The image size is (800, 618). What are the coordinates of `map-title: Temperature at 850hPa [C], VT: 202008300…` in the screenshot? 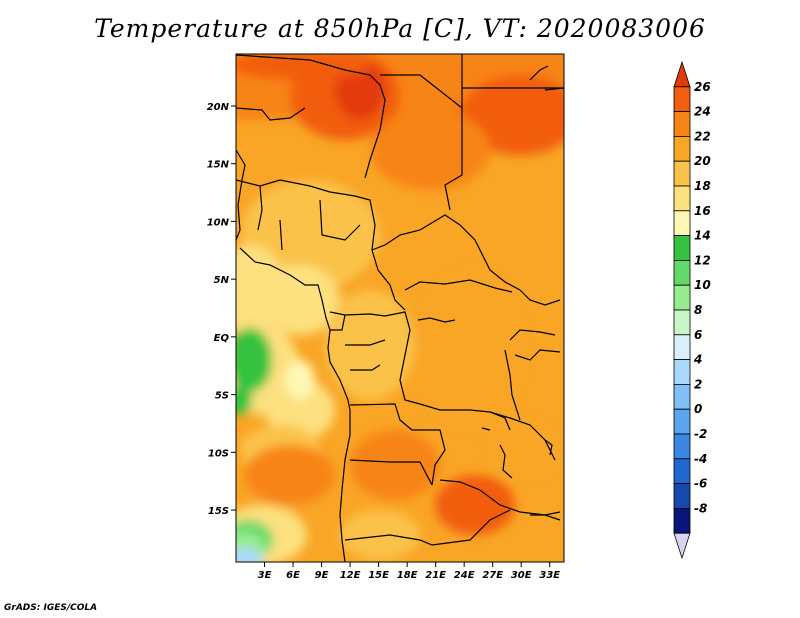 It's located at (400, 28).